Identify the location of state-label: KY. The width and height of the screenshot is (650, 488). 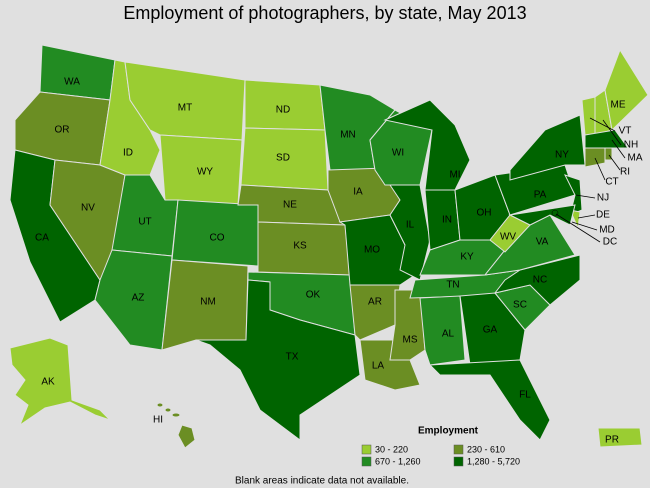
(467, 257).